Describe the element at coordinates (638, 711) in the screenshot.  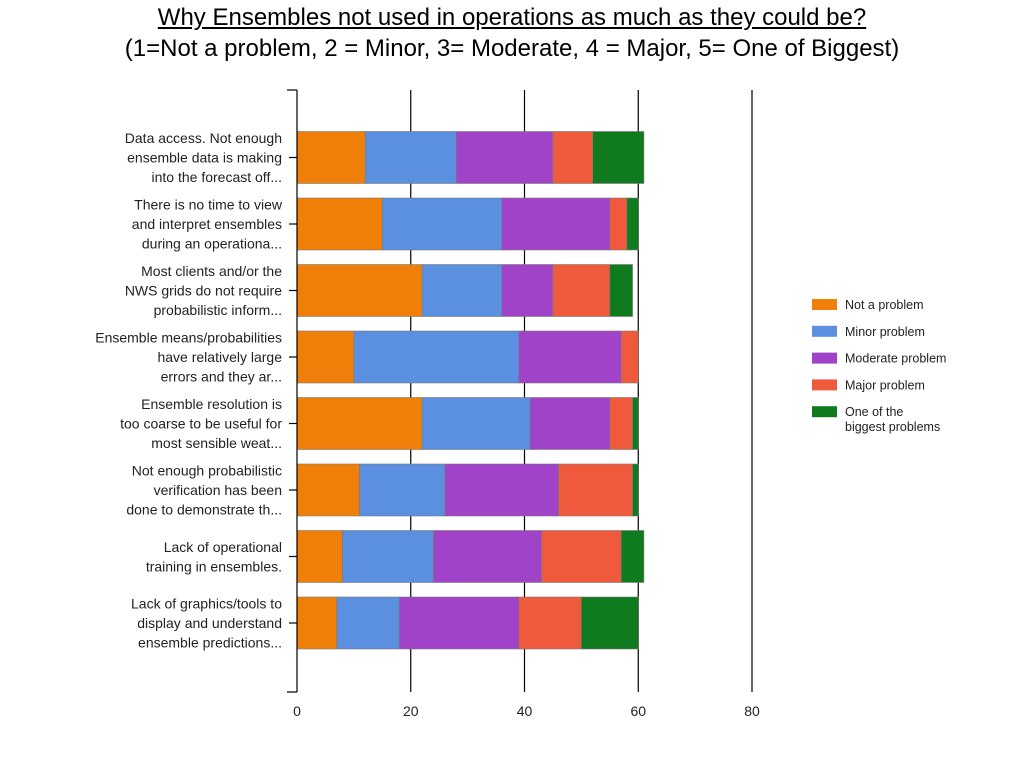
I see `x-tick-label-60: 60` at that location.